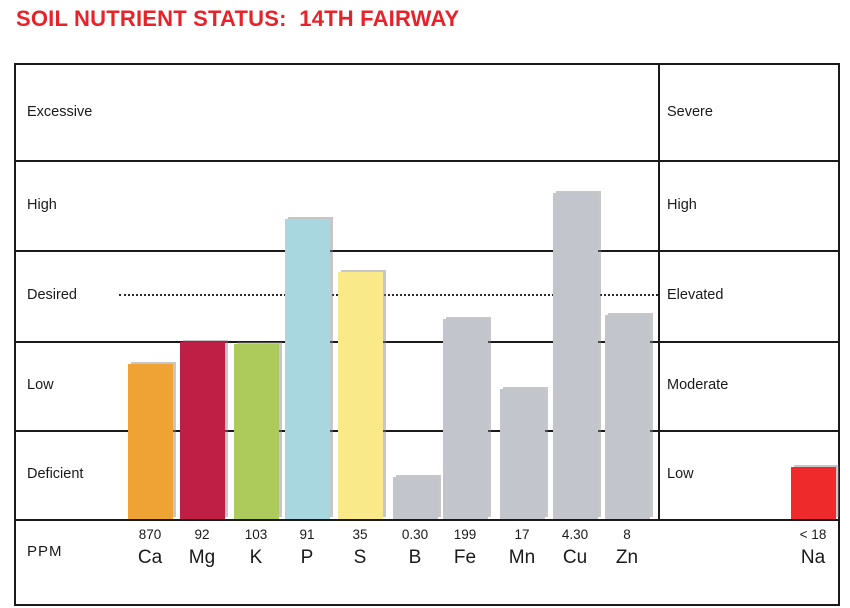  Describe the element at coordinates (690, 112) in the screenshot. I see `right-zone-label-severe: Severe` at that location.